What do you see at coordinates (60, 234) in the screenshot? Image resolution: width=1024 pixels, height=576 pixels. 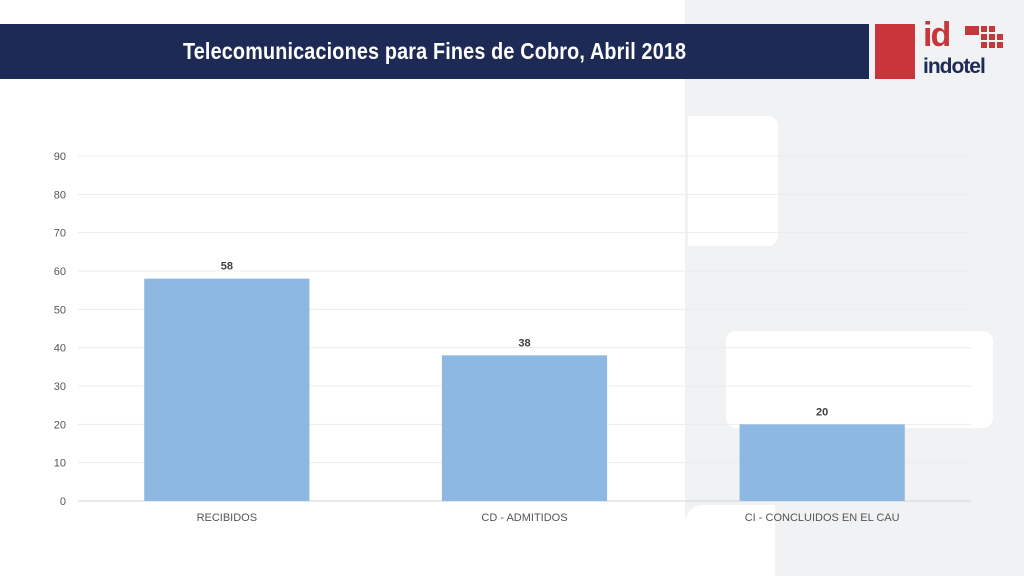 I see `y-tick-label: 70` at bounding box center [60, 234].